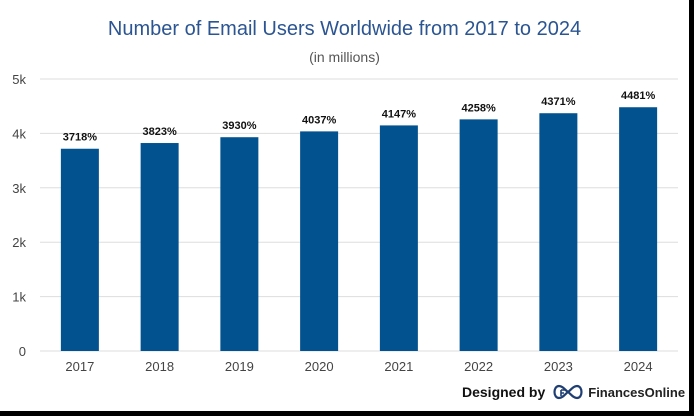  I want to click on y-tick-label: 3k, so click(19, 188).